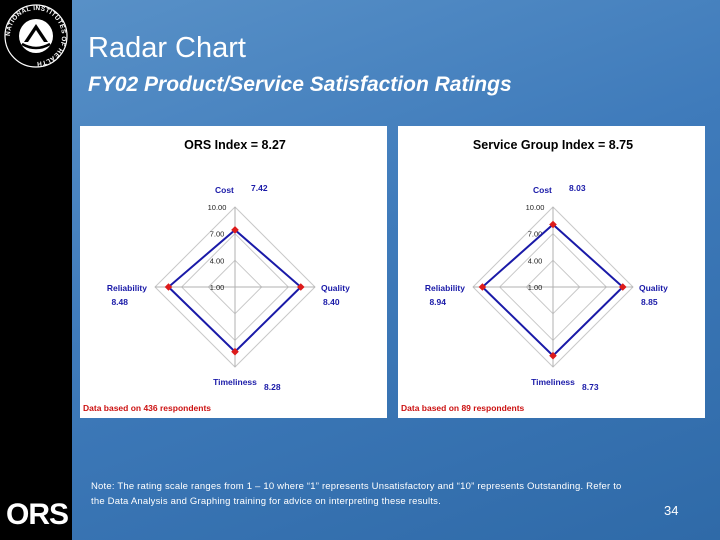  Describe the element at coordinates (437, 302) in the screenshot. I see `value-label-reliability: 8.94` at that location.